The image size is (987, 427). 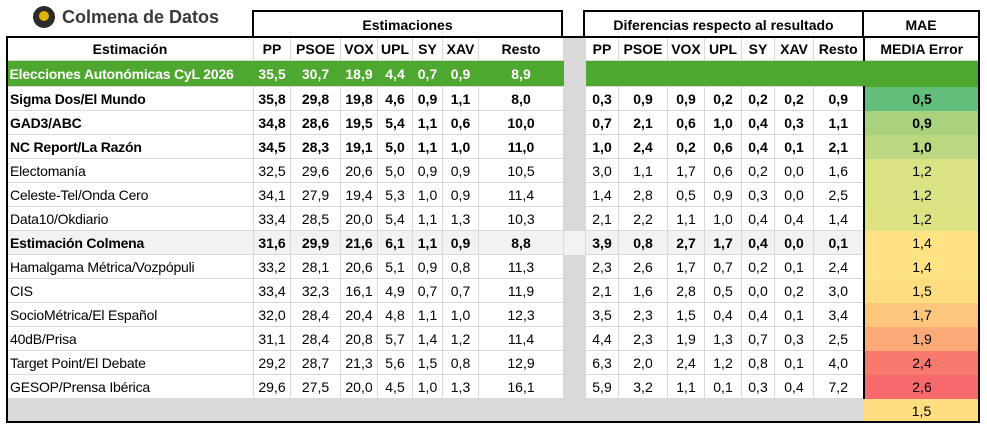 What do you see at coordinates (686, 98) in the screenshot?
I see `difference-value: 0,9` at bounding box center [686, 98].